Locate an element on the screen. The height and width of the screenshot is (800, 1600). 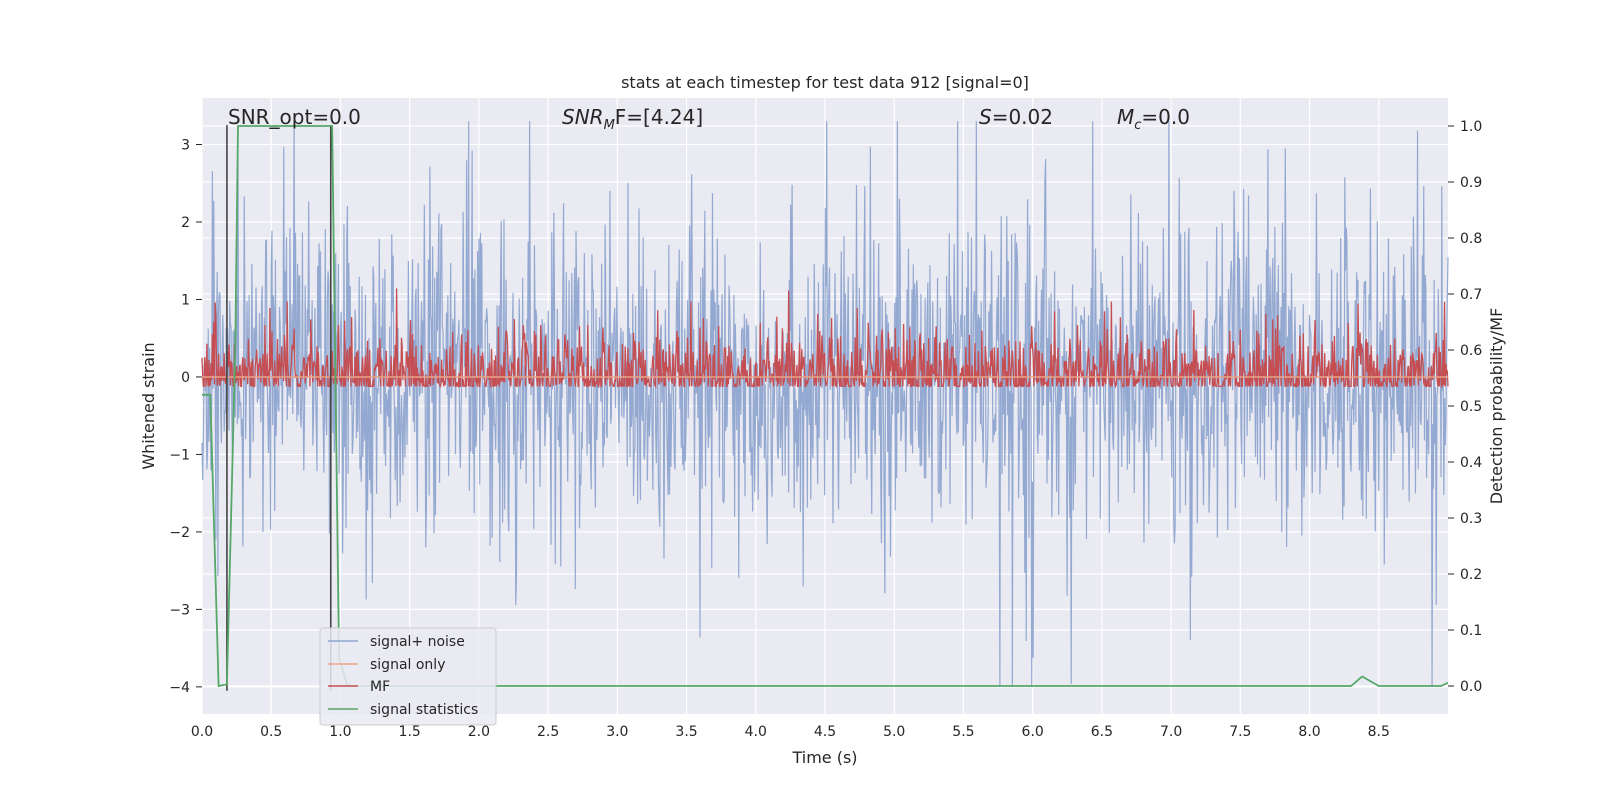
mc-symbol: M is located at coordinates (1125, 117).